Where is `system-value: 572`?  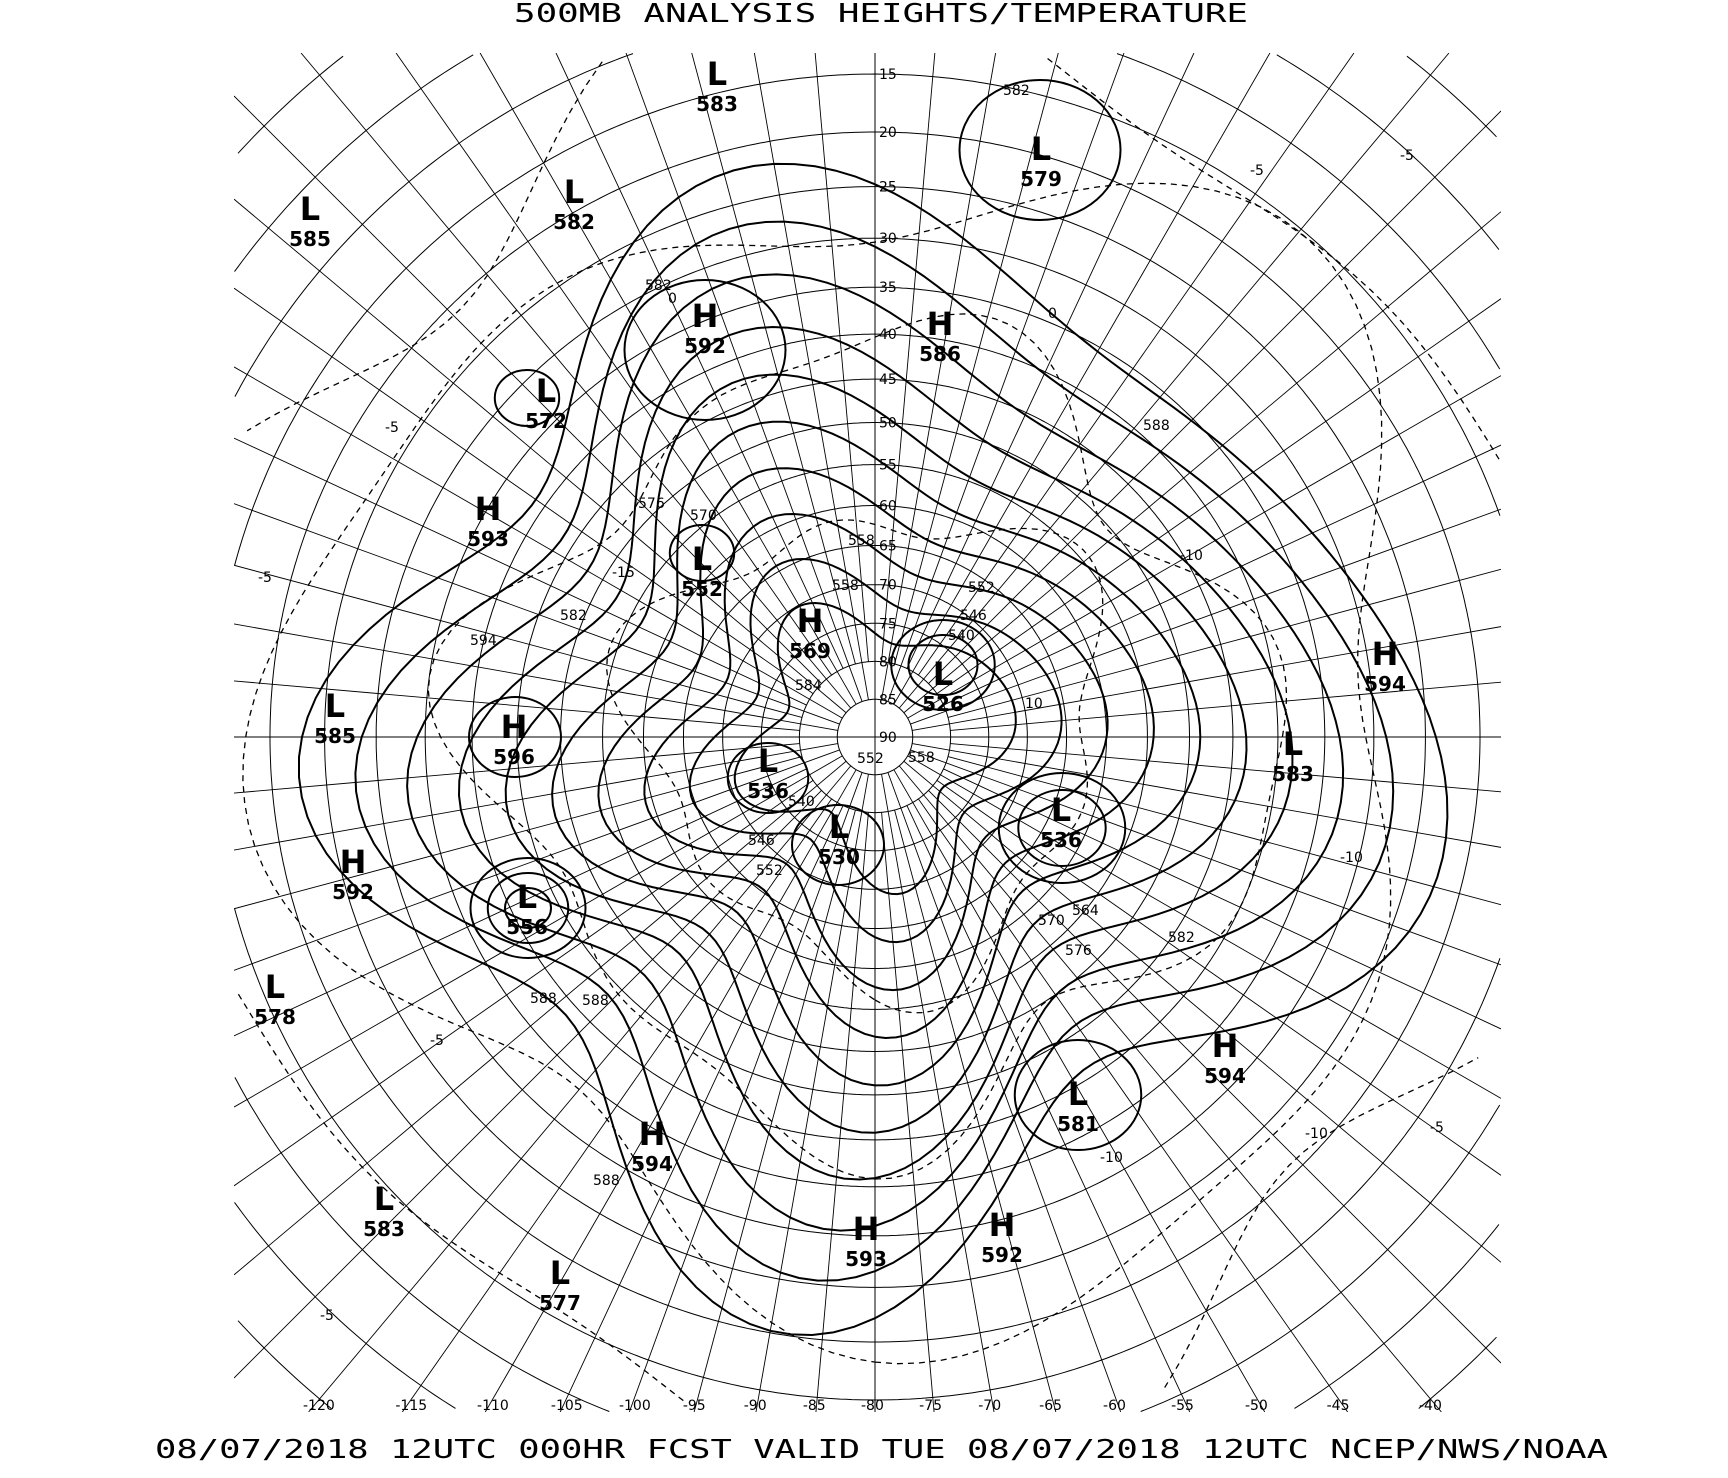 system-value: 572 is located at coordinates (546, 421).